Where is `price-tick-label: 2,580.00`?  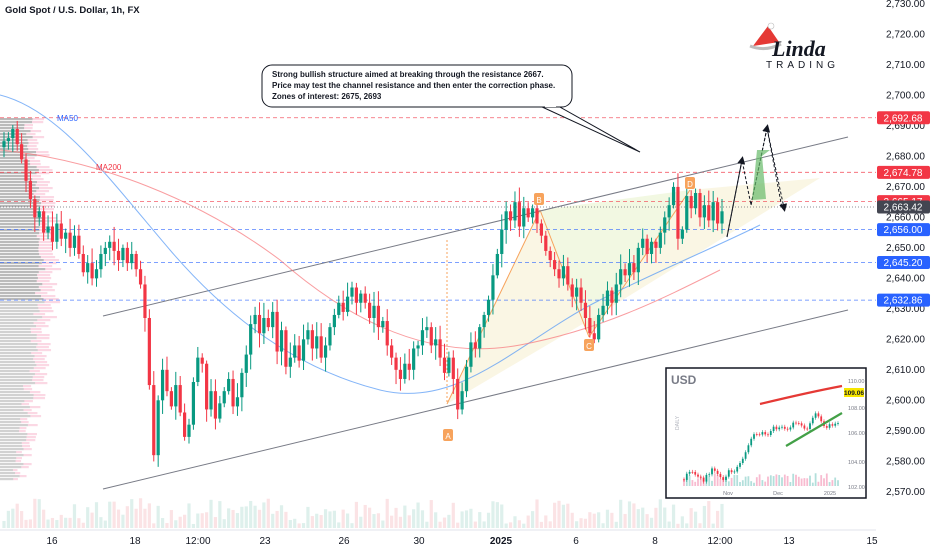 price-tick-label: 2,580.00 is located at coordinates (905, 461).